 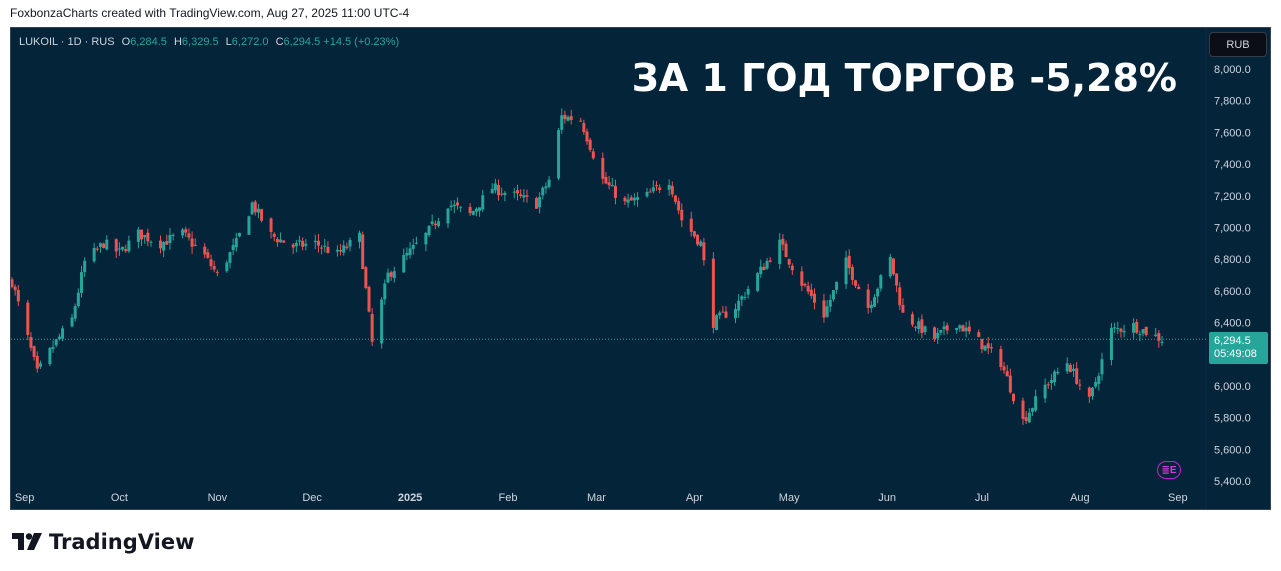 I want to click on low-value: 6,272.0, so click(x=250, y=42).